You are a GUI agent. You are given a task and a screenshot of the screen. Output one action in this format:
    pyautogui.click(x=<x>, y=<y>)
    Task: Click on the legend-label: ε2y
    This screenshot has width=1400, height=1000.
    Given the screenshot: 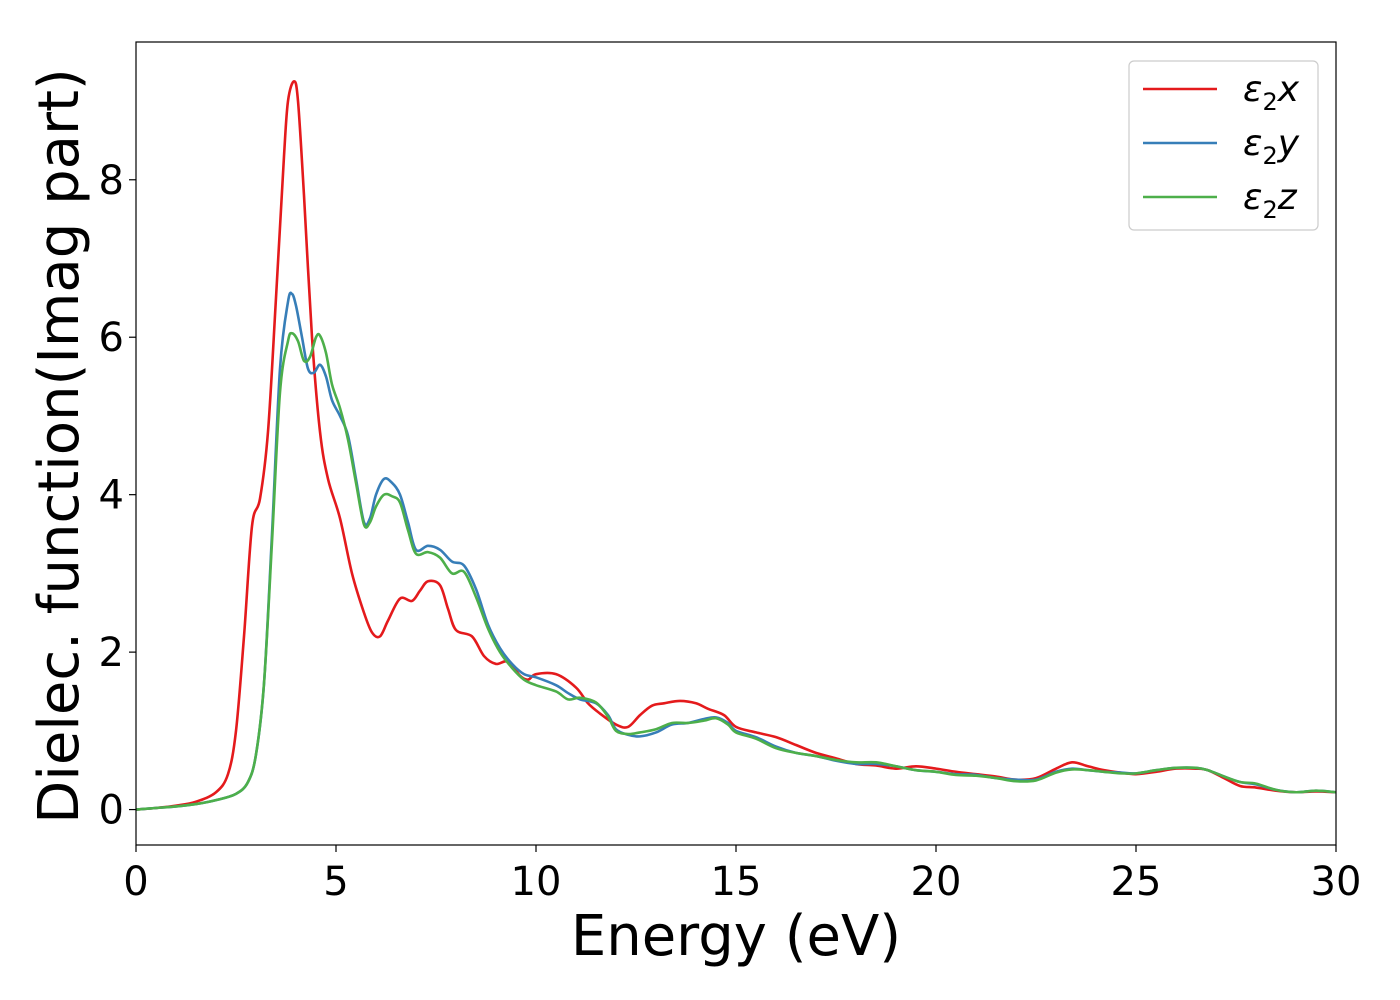 What is the action you would take?
    pyautogui.click(x=1271, y=146)
    